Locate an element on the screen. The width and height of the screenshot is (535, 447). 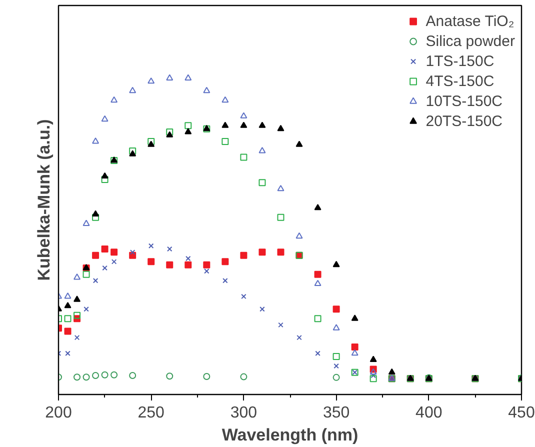
x-tick-label: 200 is located at coordinates (58, 413).